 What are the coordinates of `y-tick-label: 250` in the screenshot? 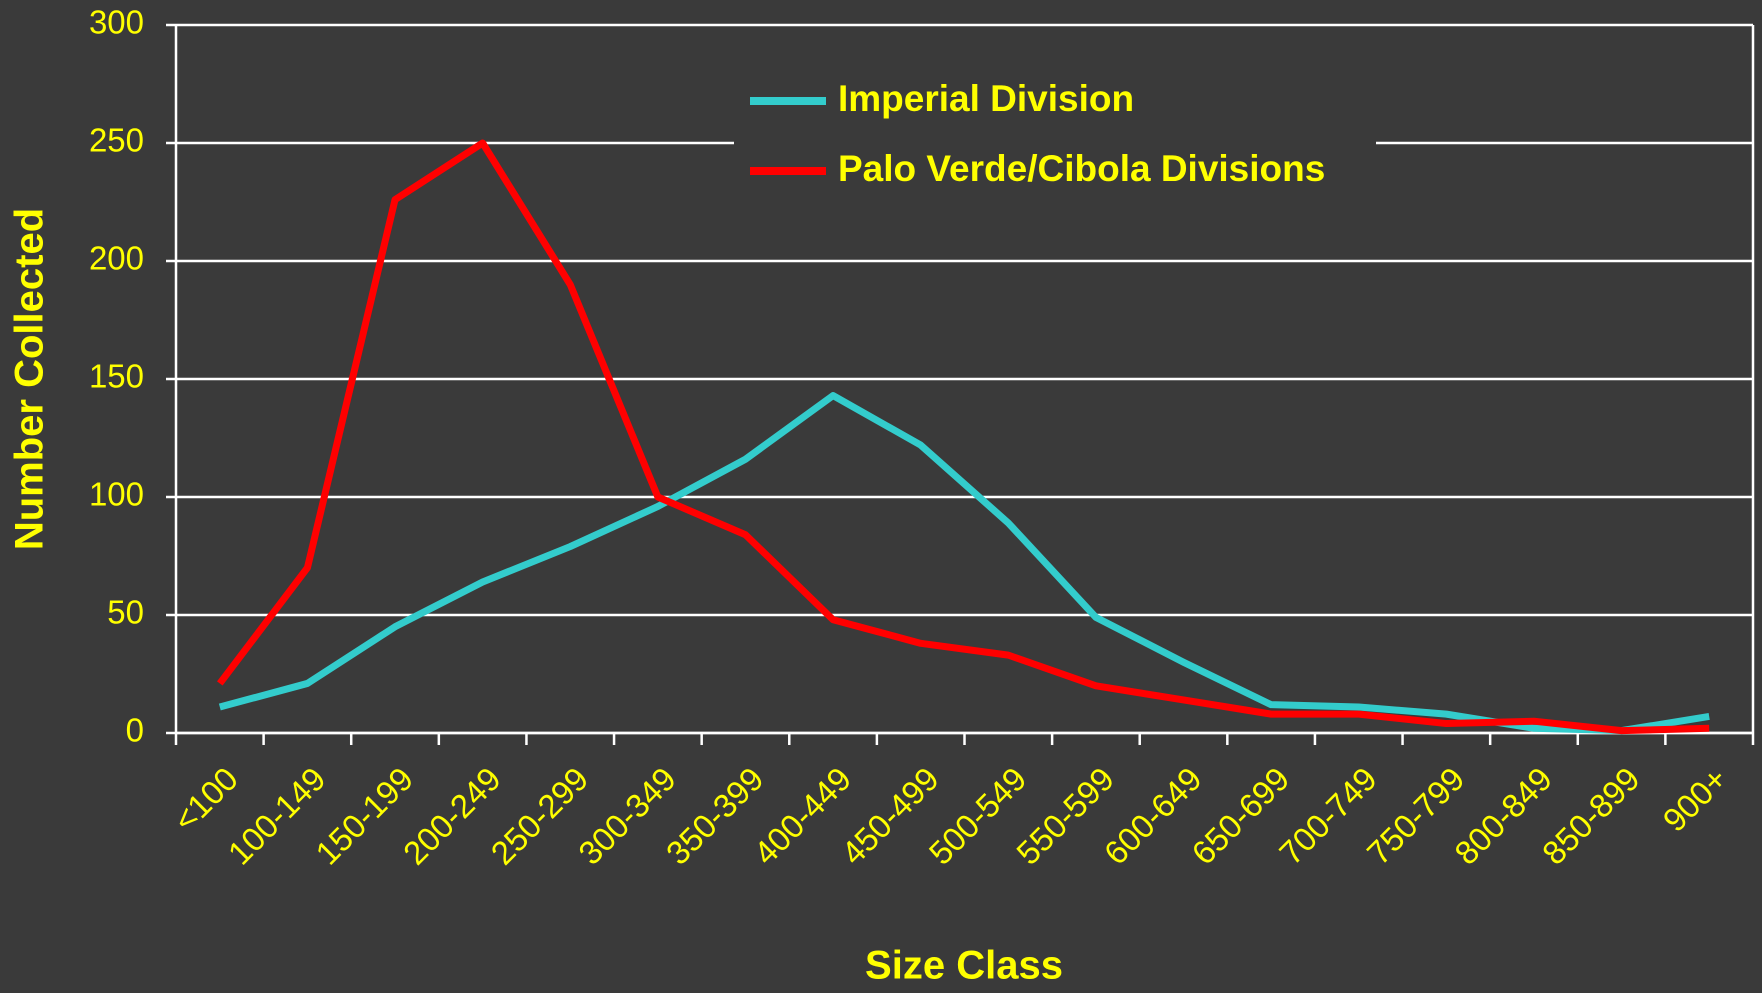 It's located at (116, 140).